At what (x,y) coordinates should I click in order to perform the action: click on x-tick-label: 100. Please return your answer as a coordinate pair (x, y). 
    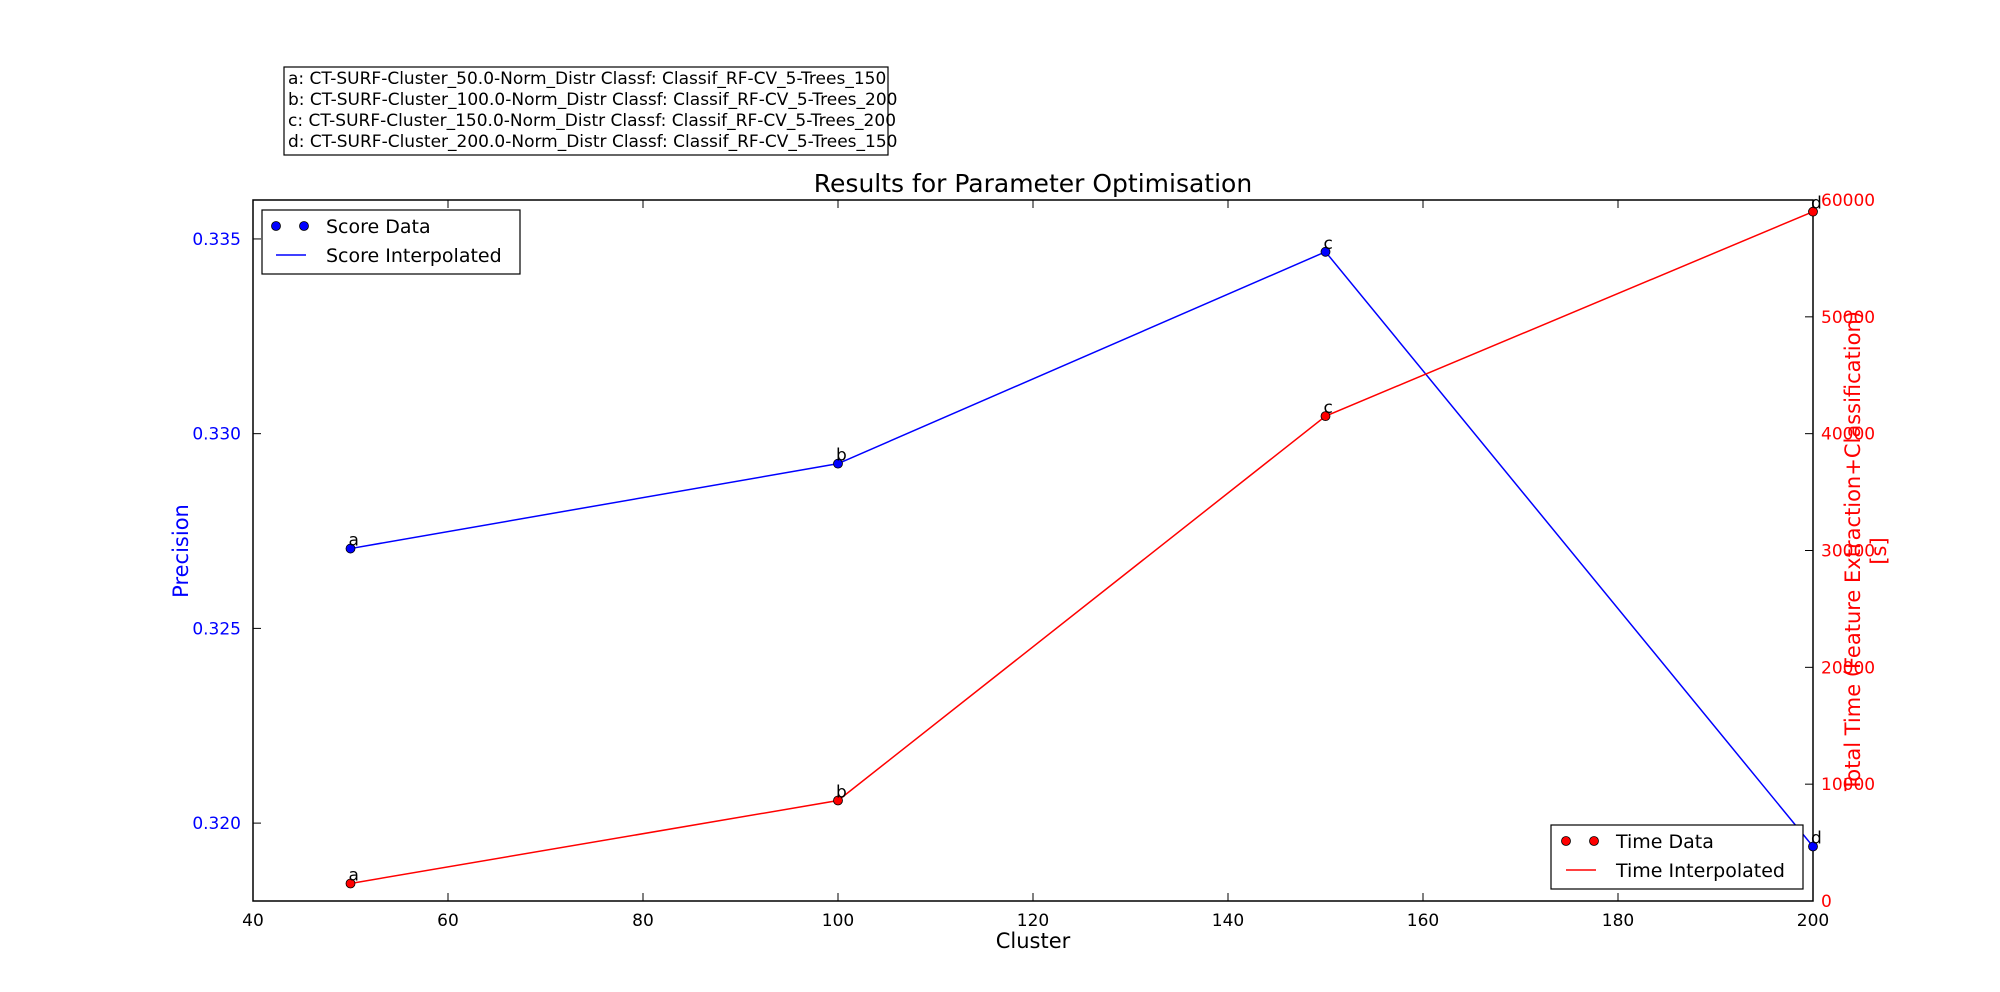
    Looking at the image, I should click on (838, 921).